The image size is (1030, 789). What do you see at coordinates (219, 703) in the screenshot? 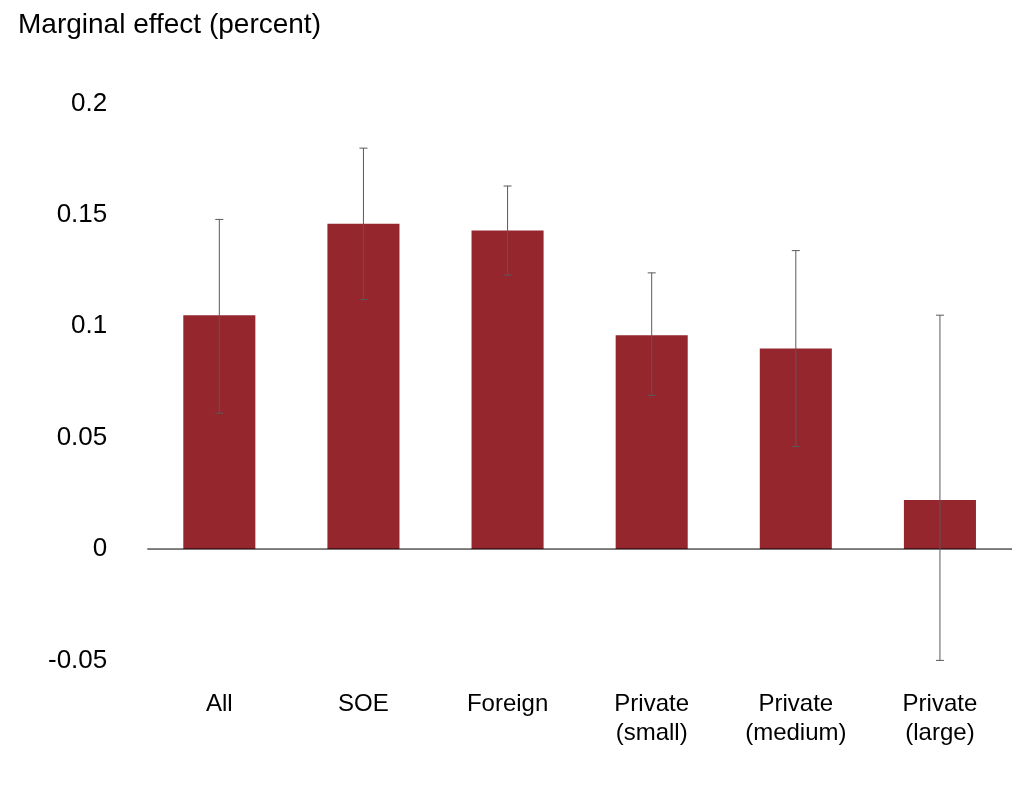
I see `x-tick-label: All` at bounding box center [219, 703].